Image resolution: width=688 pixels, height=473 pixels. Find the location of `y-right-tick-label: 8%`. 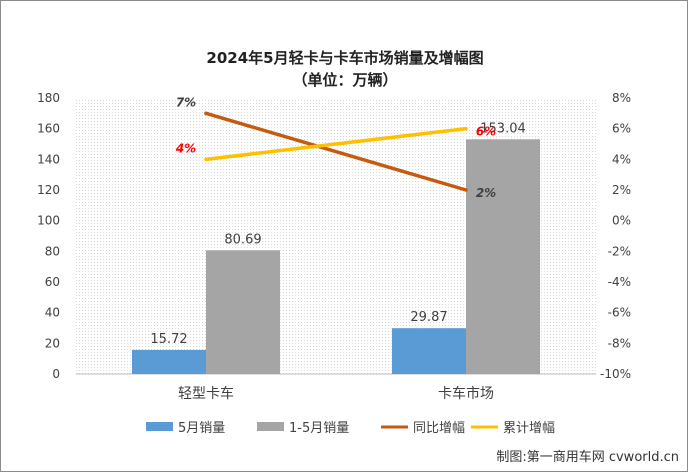

y-right-tick-label: 8% is located at coordinates (621, 98).